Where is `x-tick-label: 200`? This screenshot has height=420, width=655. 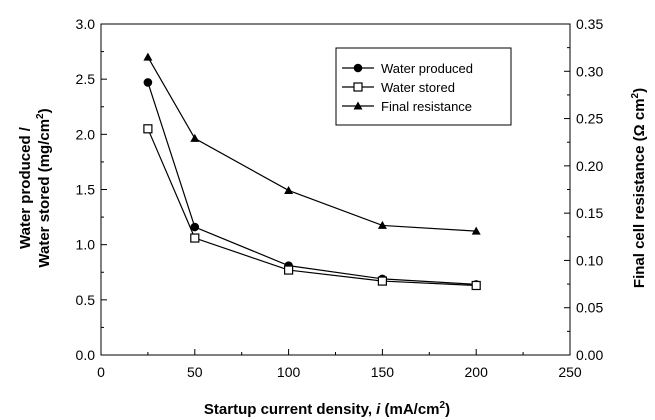 x-tick-label: 200 is located at coordinates (477, 372).